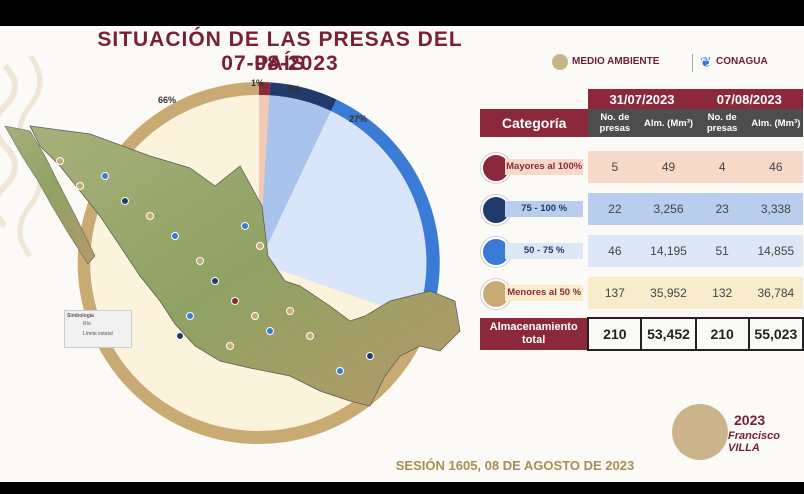 The image size is (804, 494). What do you see at coordinates (668, 209) in the screenshot?
I see `cell-value: 3,256` at bounding box center [668, 209].